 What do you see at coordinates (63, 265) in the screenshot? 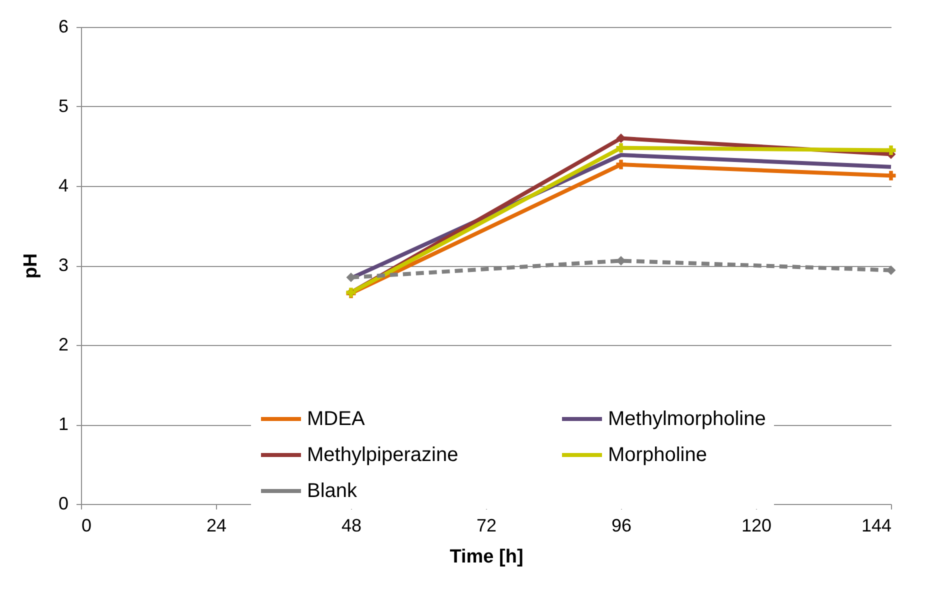
I see `y-tick-label: 3` at bounding box center [63, 265].